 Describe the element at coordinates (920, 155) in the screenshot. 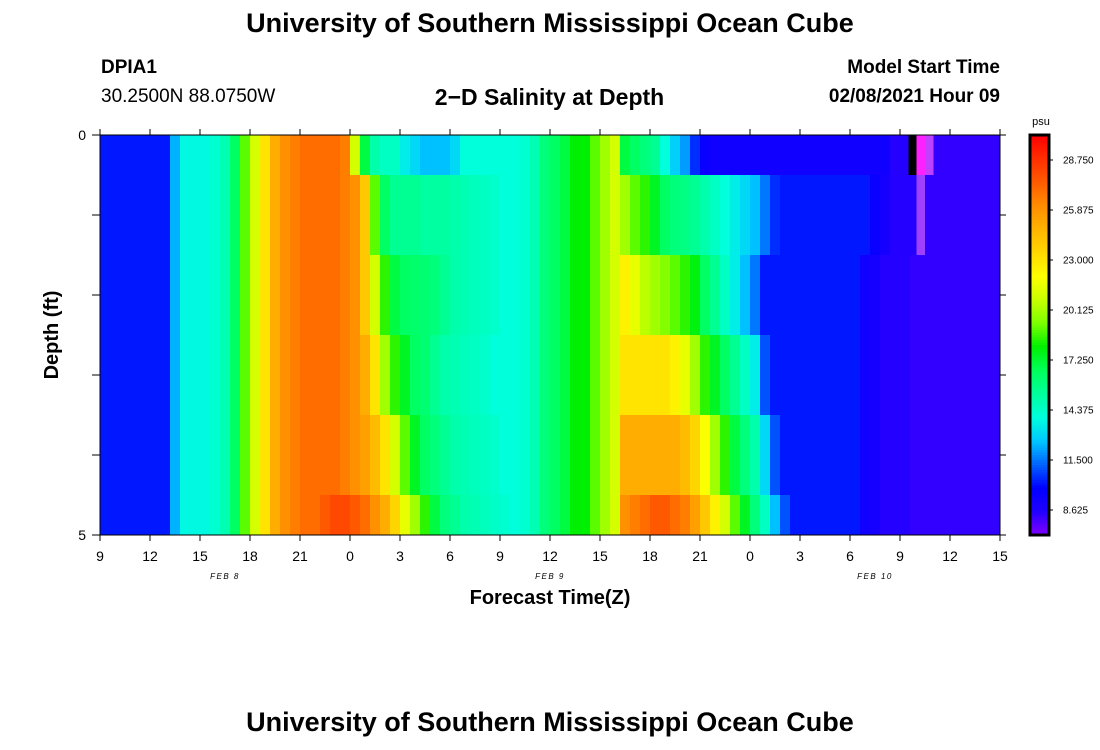

I see `heatmap-overlay-cell` at that location.